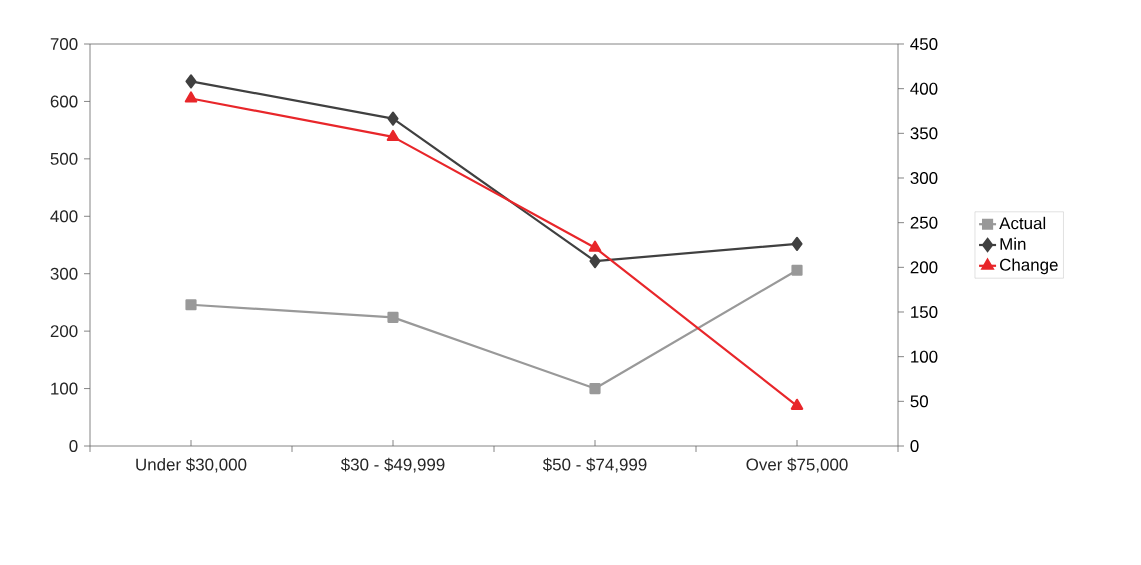 The image size is (1141, 565). What do you see at coordinates (924, 312) in the screenshot?
I see `y2-tick-label: 150` at bounding box center [924, 312].